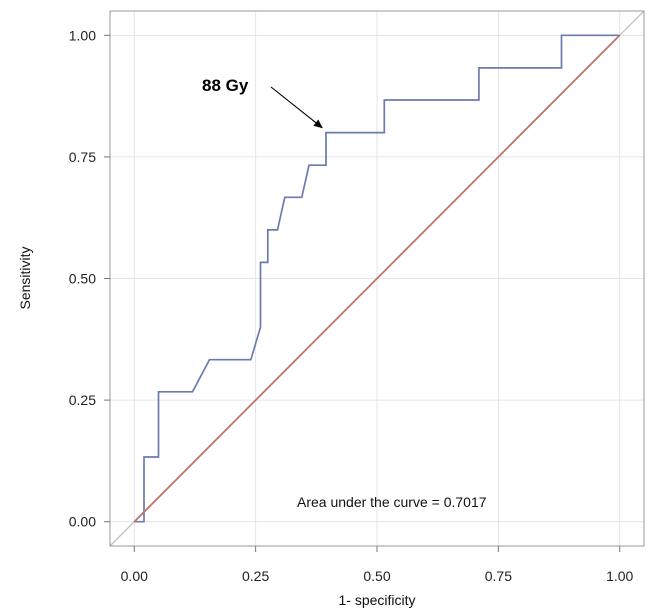  I want to click on y-tick-label: 0.75, so click(82, 157).